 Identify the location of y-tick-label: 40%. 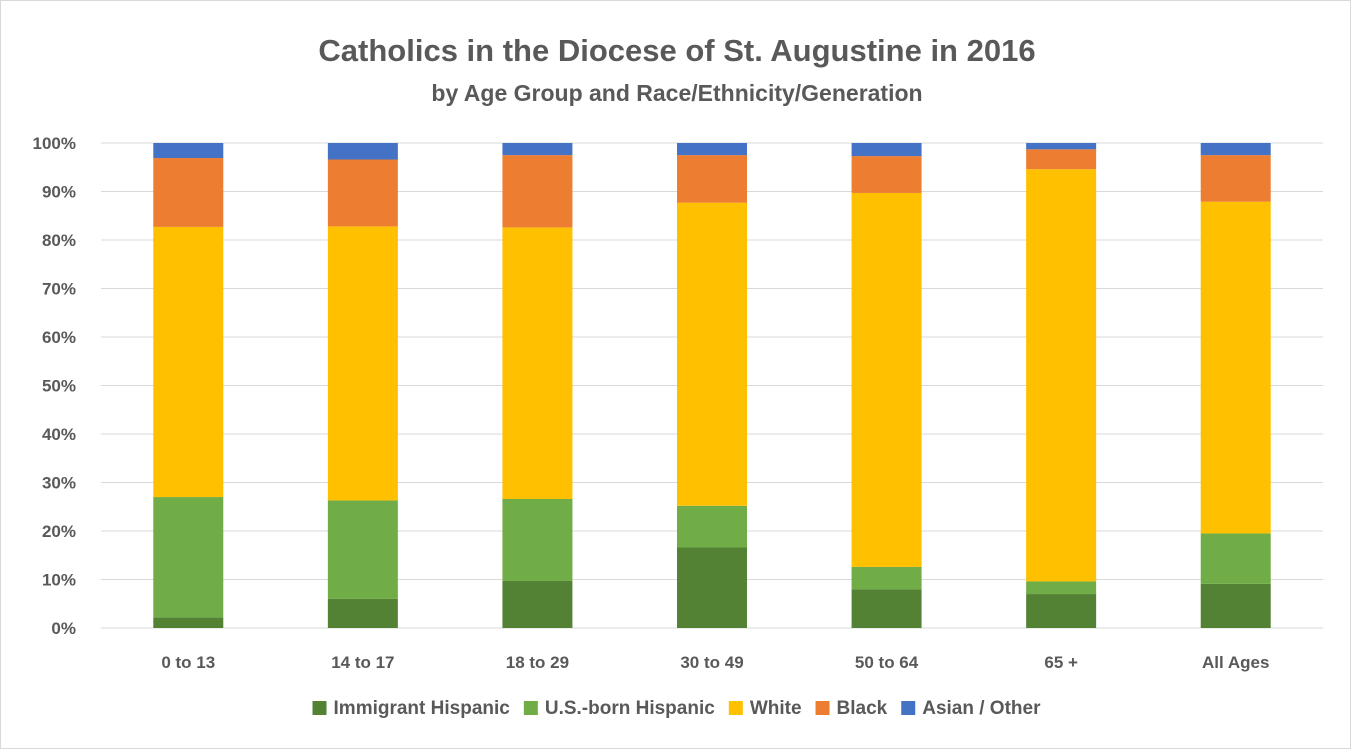
(59, 434).